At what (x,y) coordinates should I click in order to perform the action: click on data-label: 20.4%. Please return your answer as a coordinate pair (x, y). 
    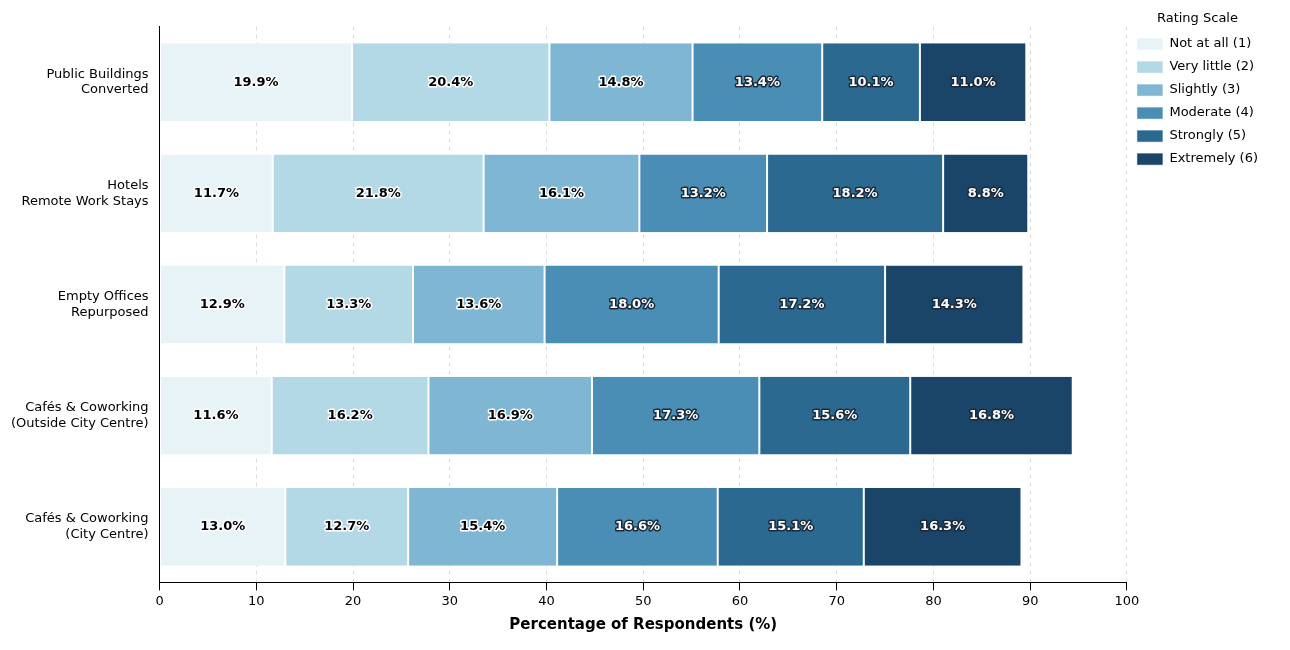
    Looking at the image, I should click on (451, 81).